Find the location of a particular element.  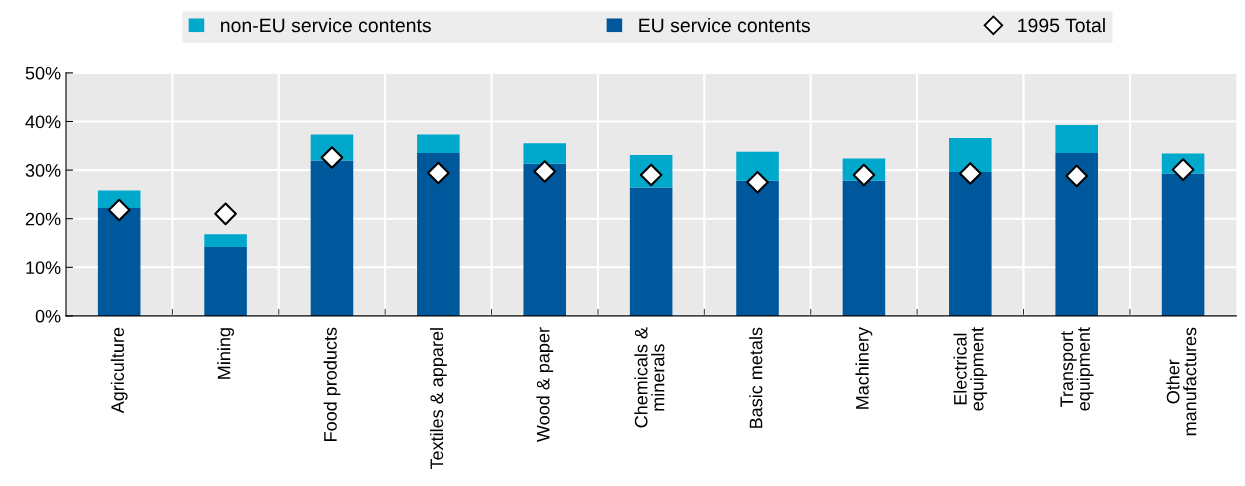

legend-label: 1995 Total is located at coordinates (1061, 25).